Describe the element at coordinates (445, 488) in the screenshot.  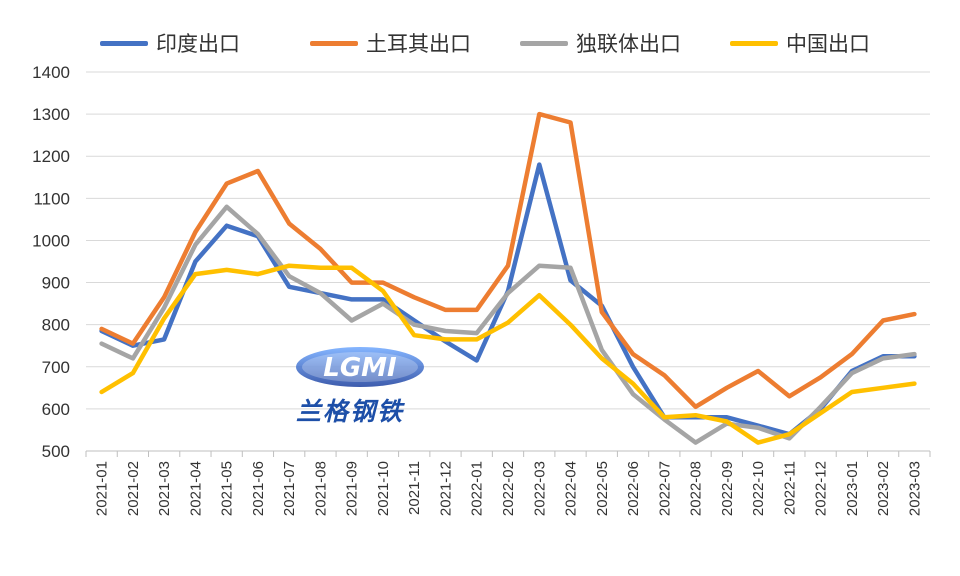
I see `x-tick-label: 2021-12` at that location.